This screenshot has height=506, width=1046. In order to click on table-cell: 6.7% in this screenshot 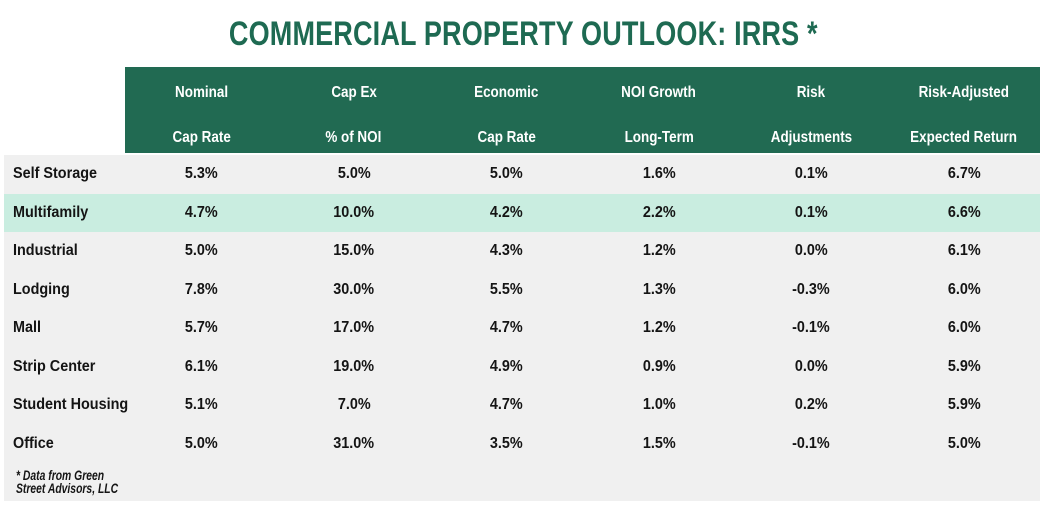, I will do `click(964, 174)`.